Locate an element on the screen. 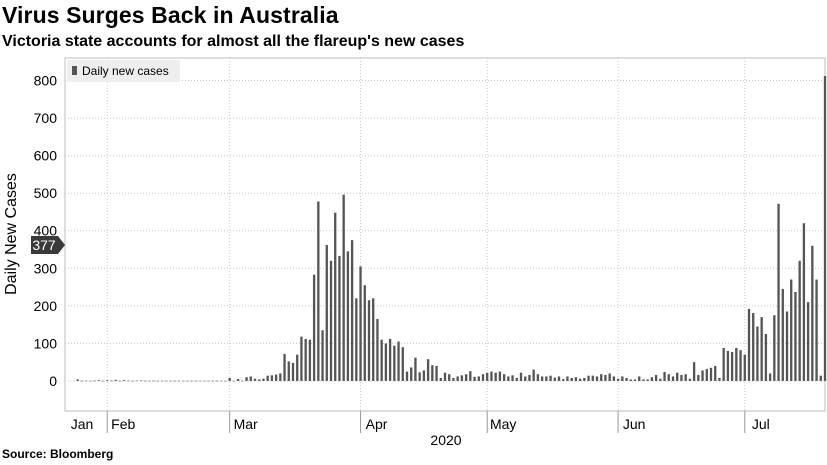 The image size is (827, 465). y-tick-label: 800 is located at coordinates (46, 81).